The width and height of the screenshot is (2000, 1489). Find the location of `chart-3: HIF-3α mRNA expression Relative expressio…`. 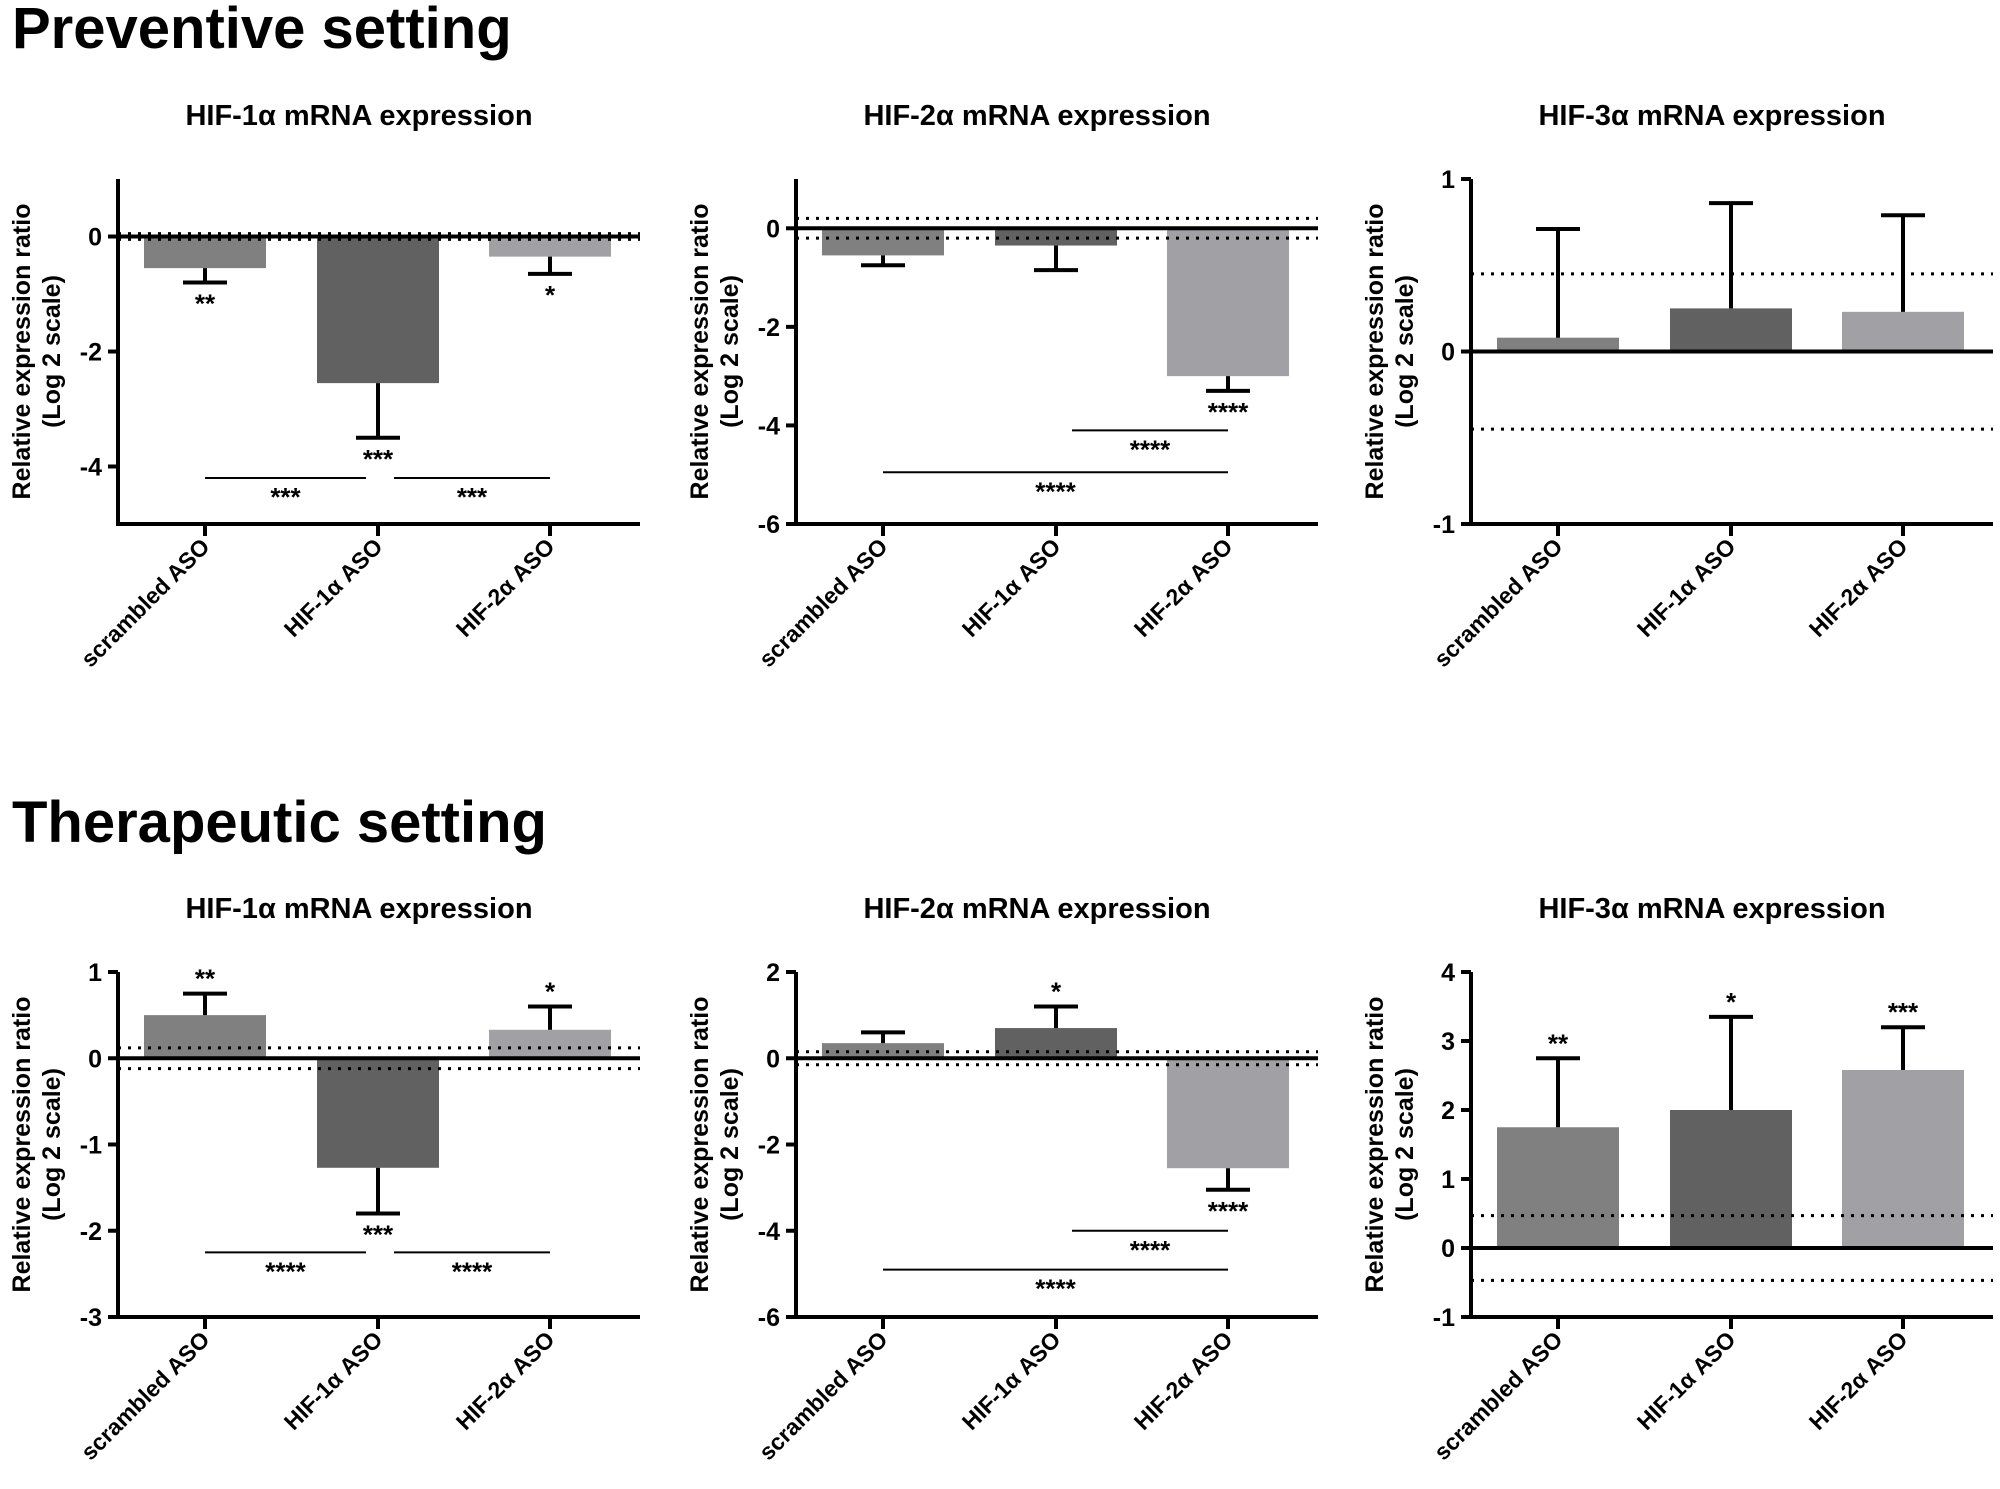

chart-3: HIF-3α mRNA expression Relative expressio… is located at coordinates (1677, 386).